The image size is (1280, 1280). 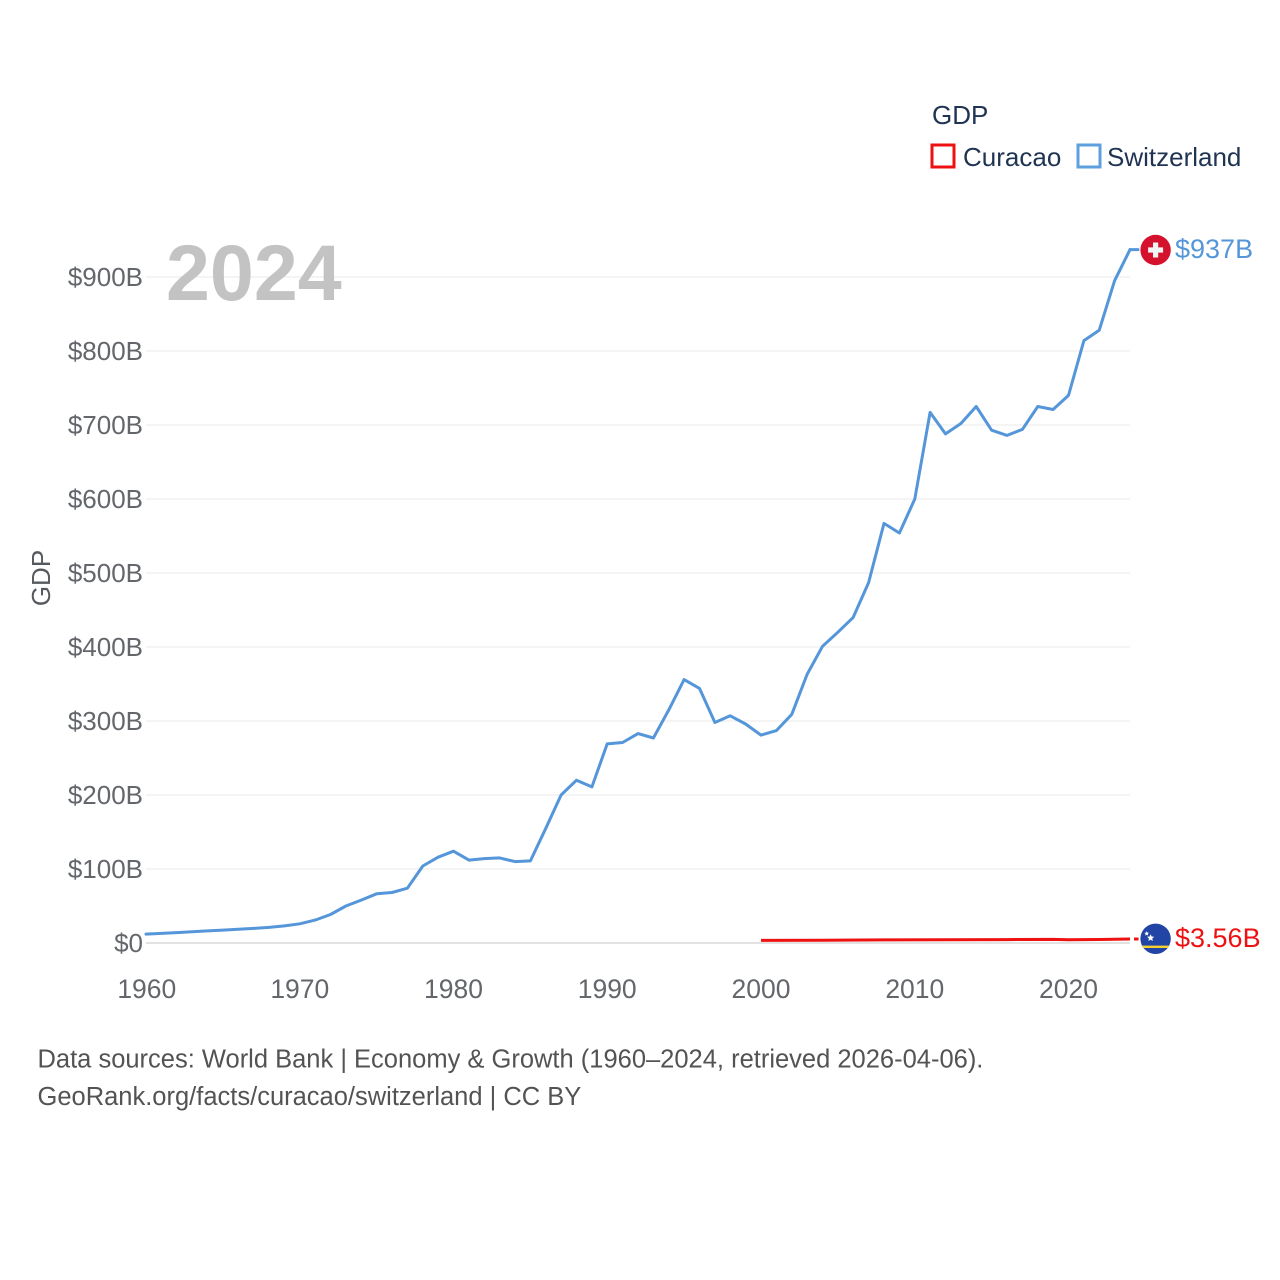 What do you see at coordinates (146, 989) in the screenshot?
I see `svg-text: 1960` at bounding box center [146, 989].